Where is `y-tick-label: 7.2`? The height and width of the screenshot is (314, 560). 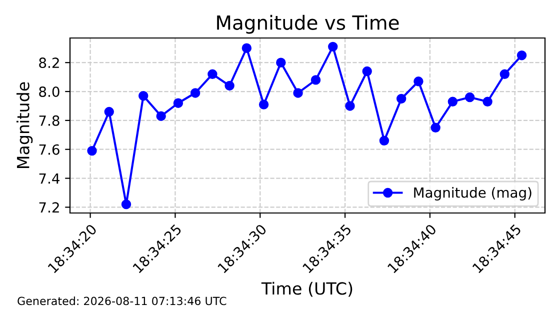
y-tick-label: 7.2 is located at coordinates (49, 207).